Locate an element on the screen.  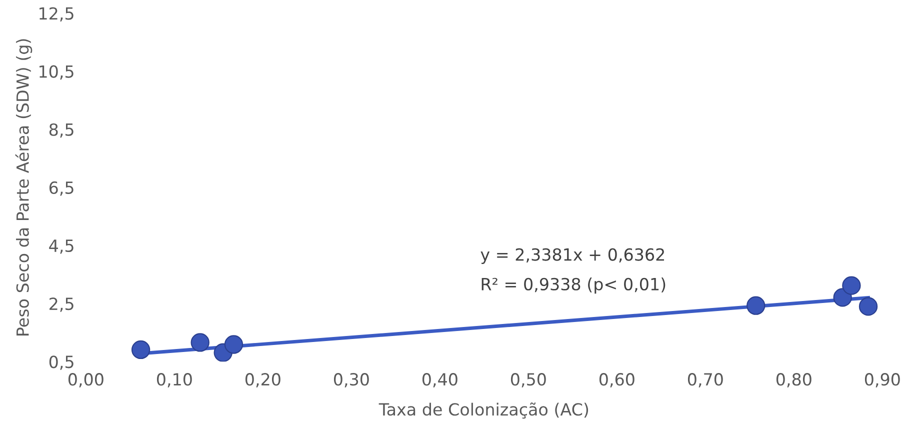
y-tick-label: 12,5 is located at coordinates (57, 14).